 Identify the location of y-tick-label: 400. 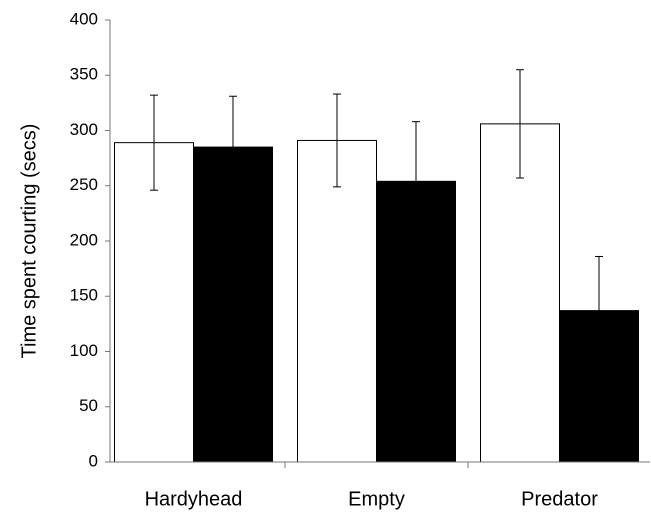
(84, 18).